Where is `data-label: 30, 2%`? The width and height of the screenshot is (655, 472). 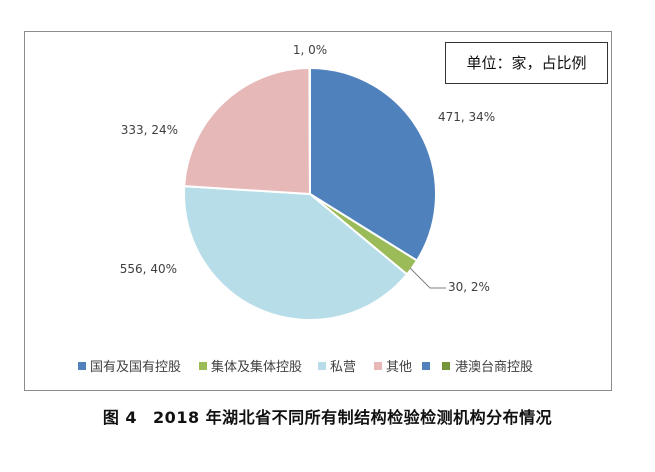
data-label: 30, 2% is located at coordinates (469, 287).